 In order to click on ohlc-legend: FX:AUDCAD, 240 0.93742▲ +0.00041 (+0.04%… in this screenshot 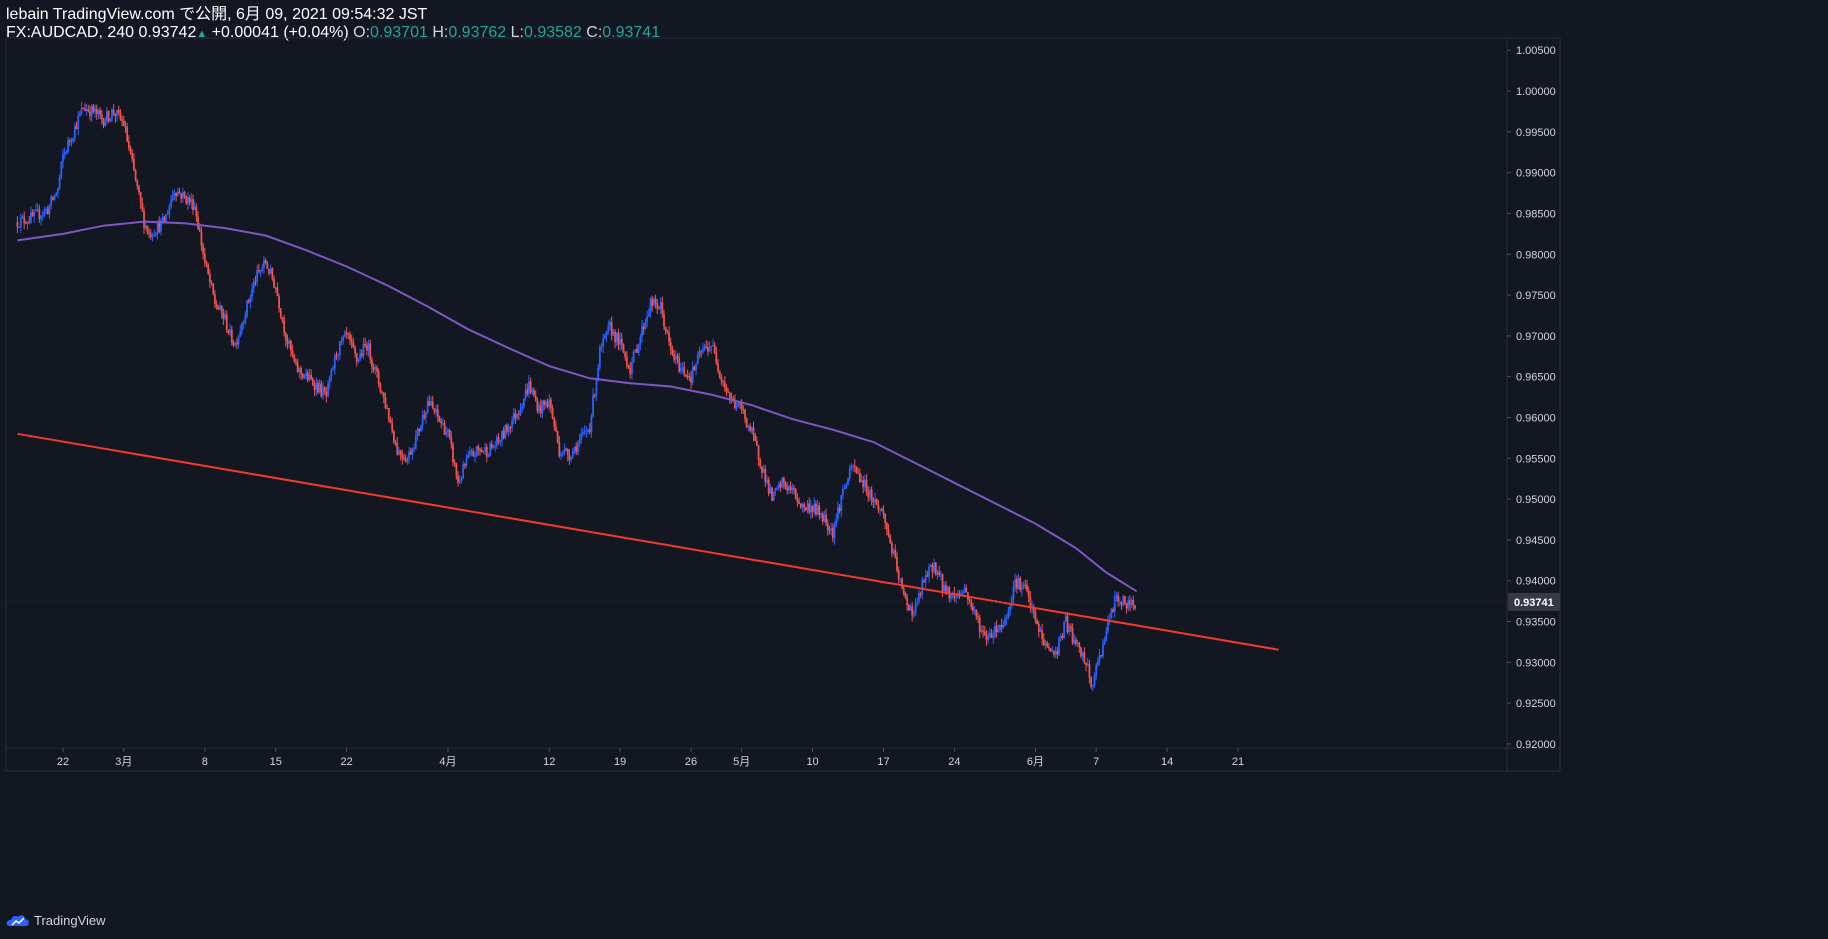, I will do `click(333, 33)`.